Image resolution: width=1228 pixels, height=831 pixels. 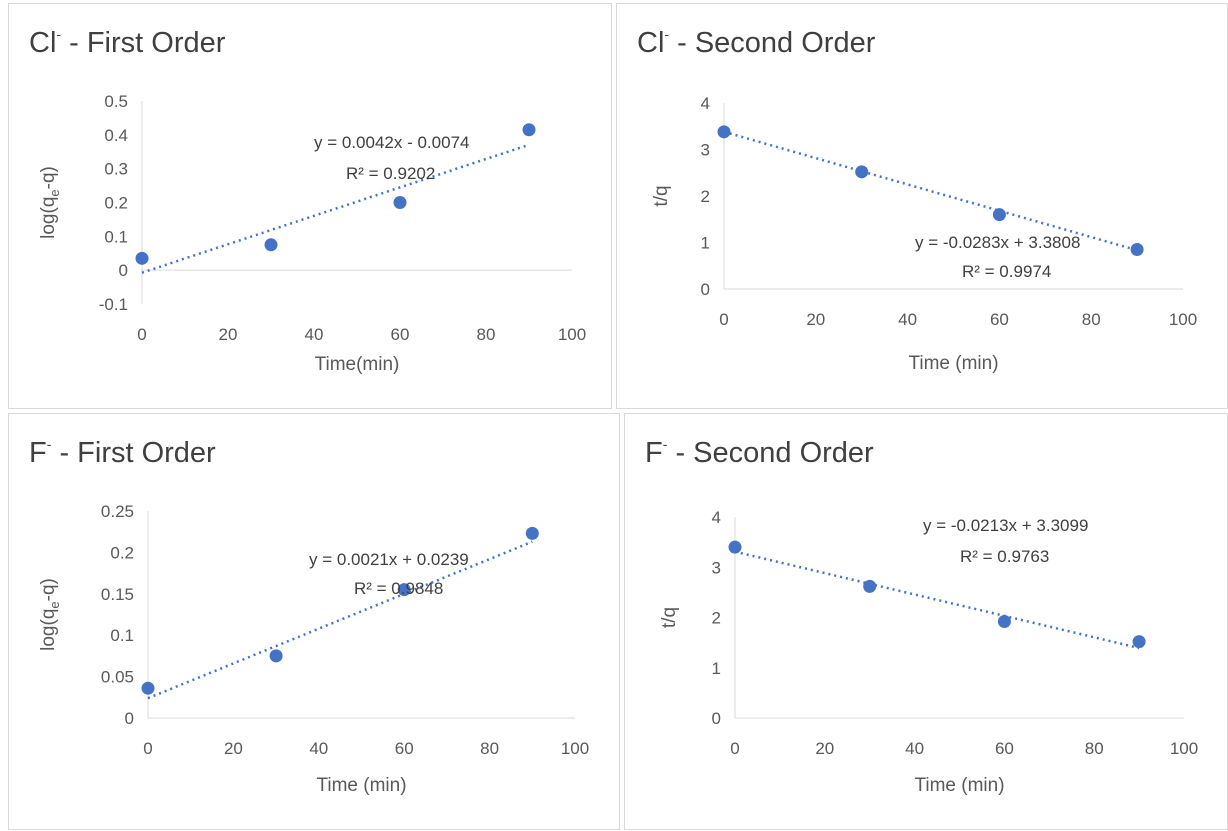 What do you see at coordinates (997, 242) in the screenshot?
I see `trendline-equation: y = -0.0283x + 3.3808` at bounding box center [997, 242].